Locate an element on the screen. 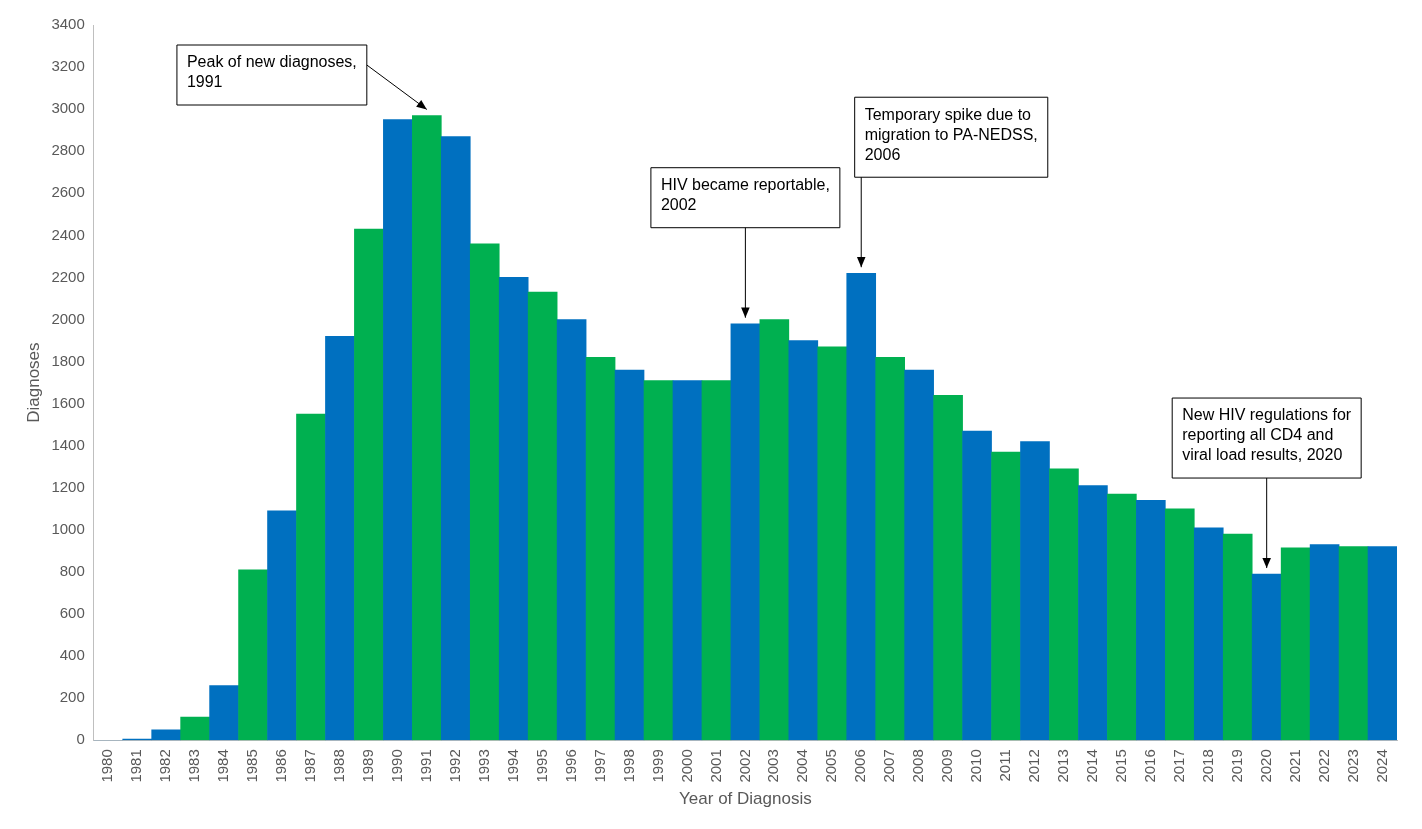 The height and width of the screenshot is (829, 1422). annotation: Temporary spike due to migration to PA-NEDSS, 2006 is located at coordinates (951, 134).